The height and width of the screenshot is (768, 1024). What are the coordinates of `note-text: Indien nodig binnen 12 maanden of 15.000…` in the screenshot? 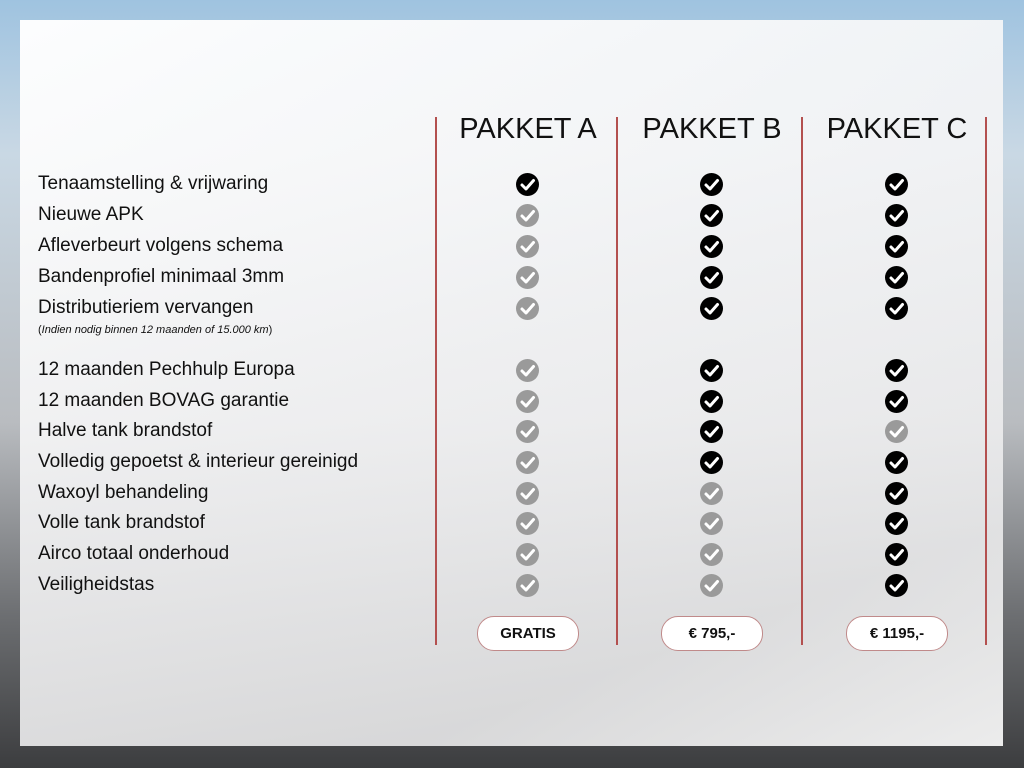 It's located at (155, 330).